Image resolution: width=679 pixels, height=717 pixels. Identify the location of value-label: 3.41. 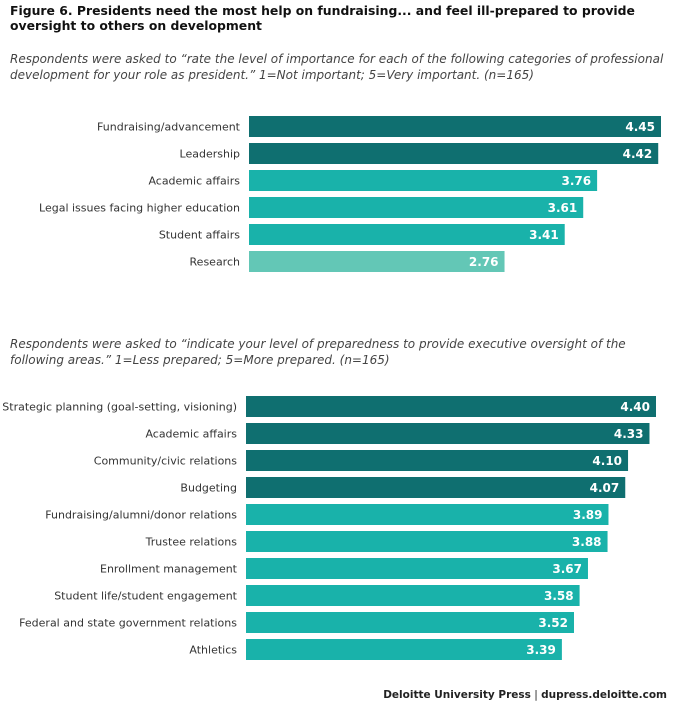
(544, 235).